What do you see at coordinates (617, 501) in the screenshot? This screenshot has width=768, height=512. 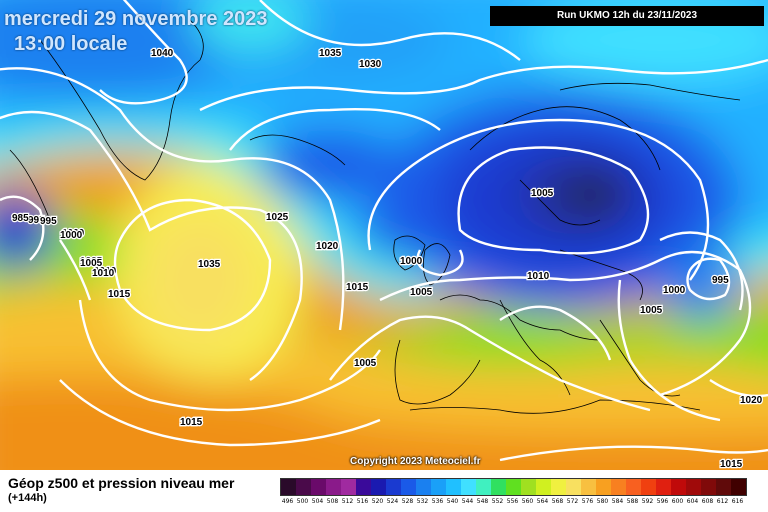 I see `legend-label: 584` at bounding box center [617, 501].